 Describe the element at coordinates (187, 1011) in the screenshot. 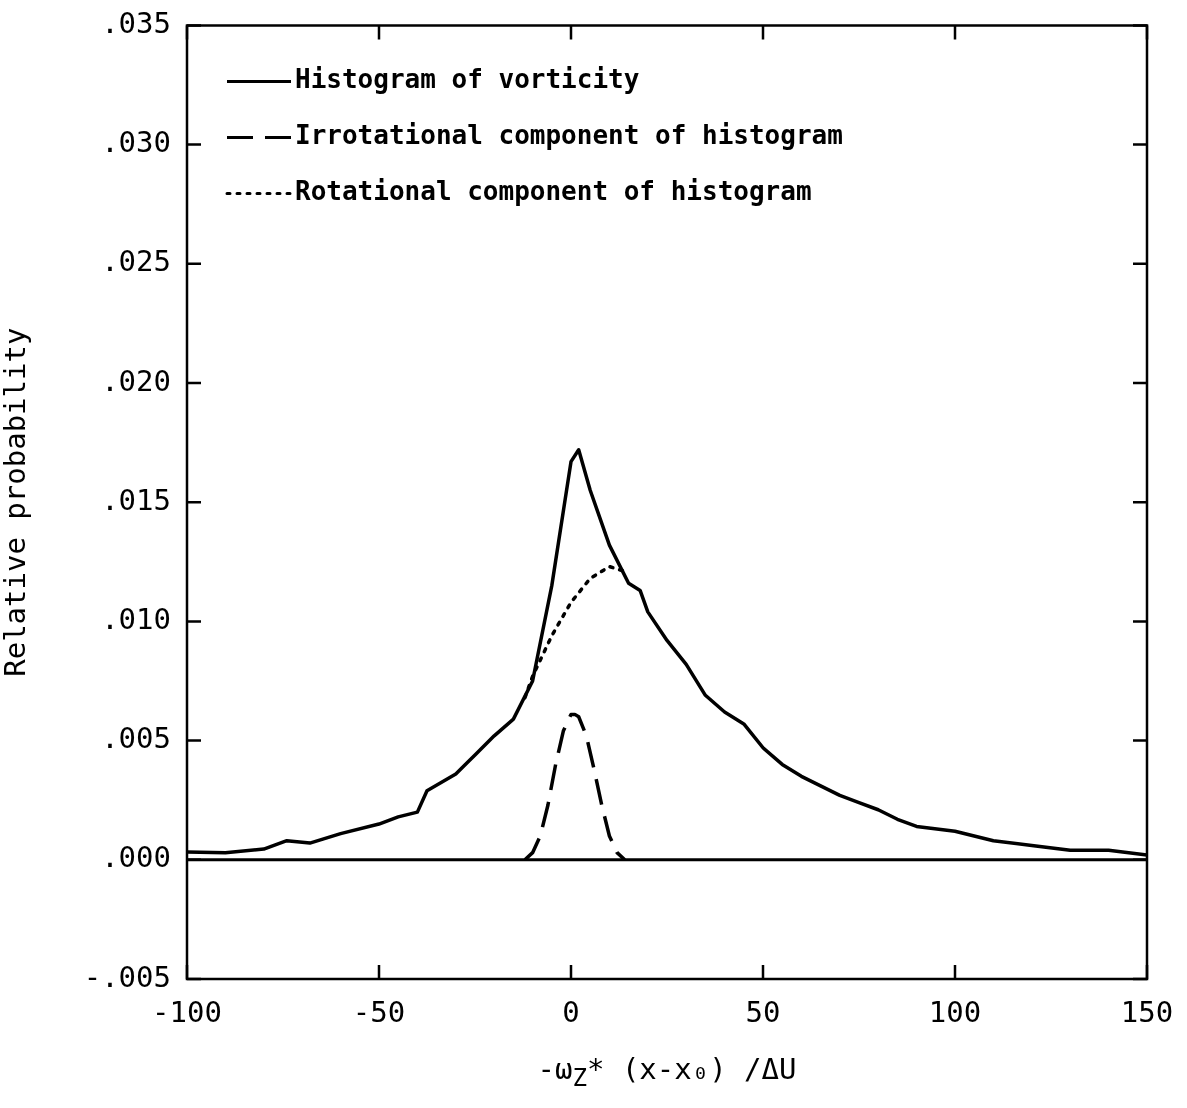

I see `x-tick-label: -100` at that location.